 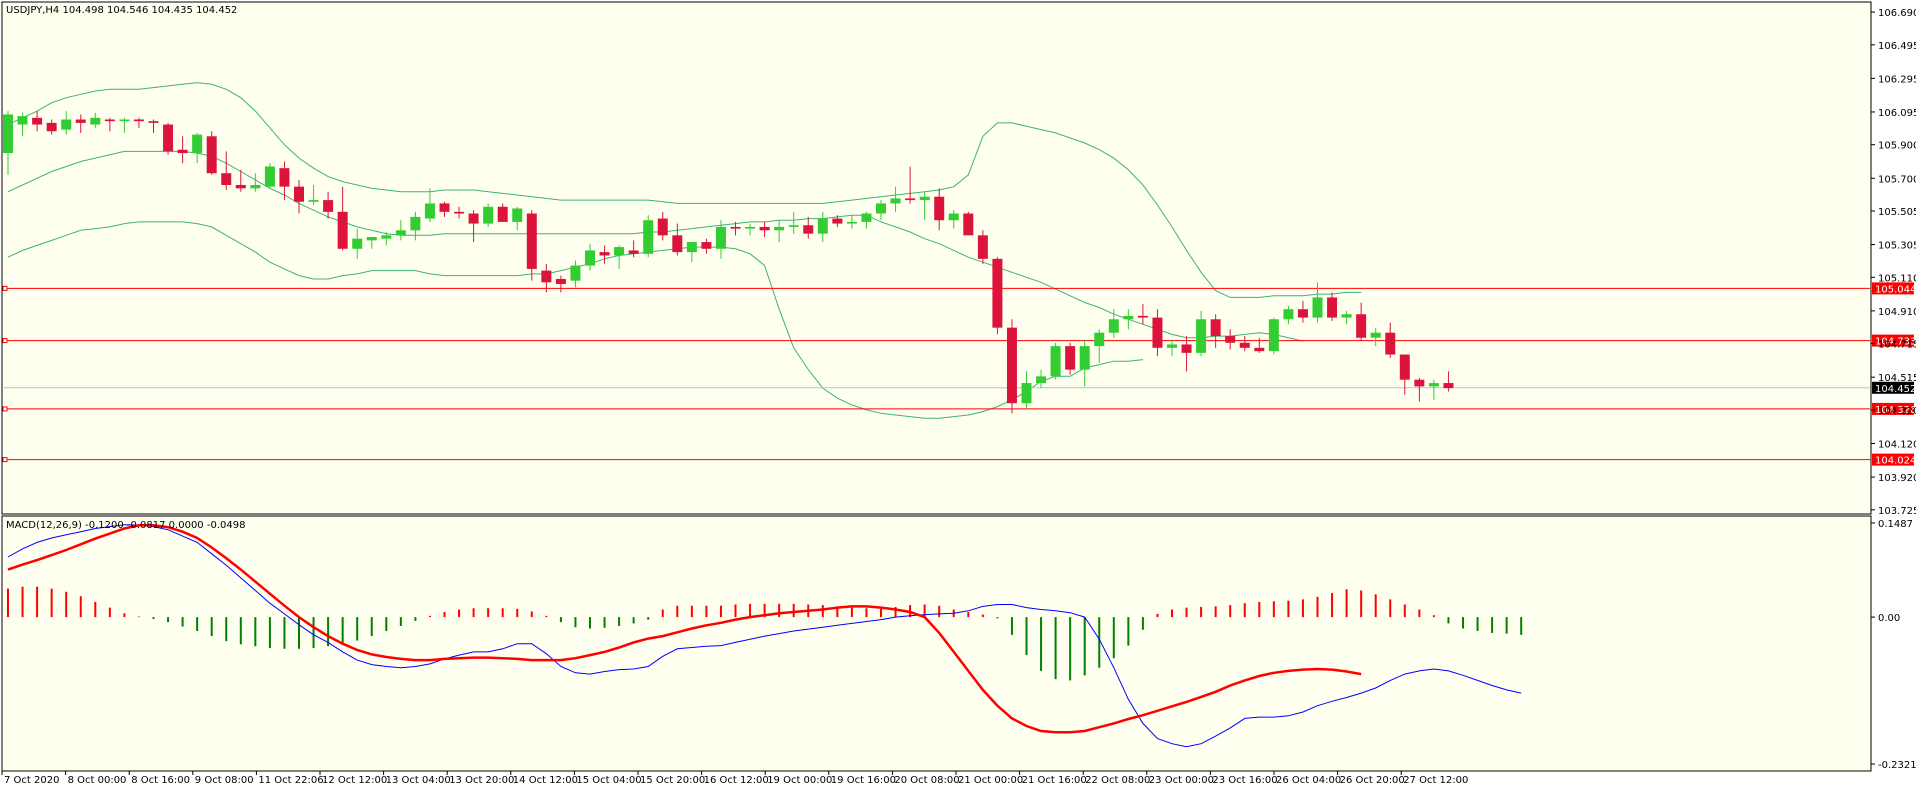 I want to click on price-tick-label: 106.295, so click(x=1897, y=79).